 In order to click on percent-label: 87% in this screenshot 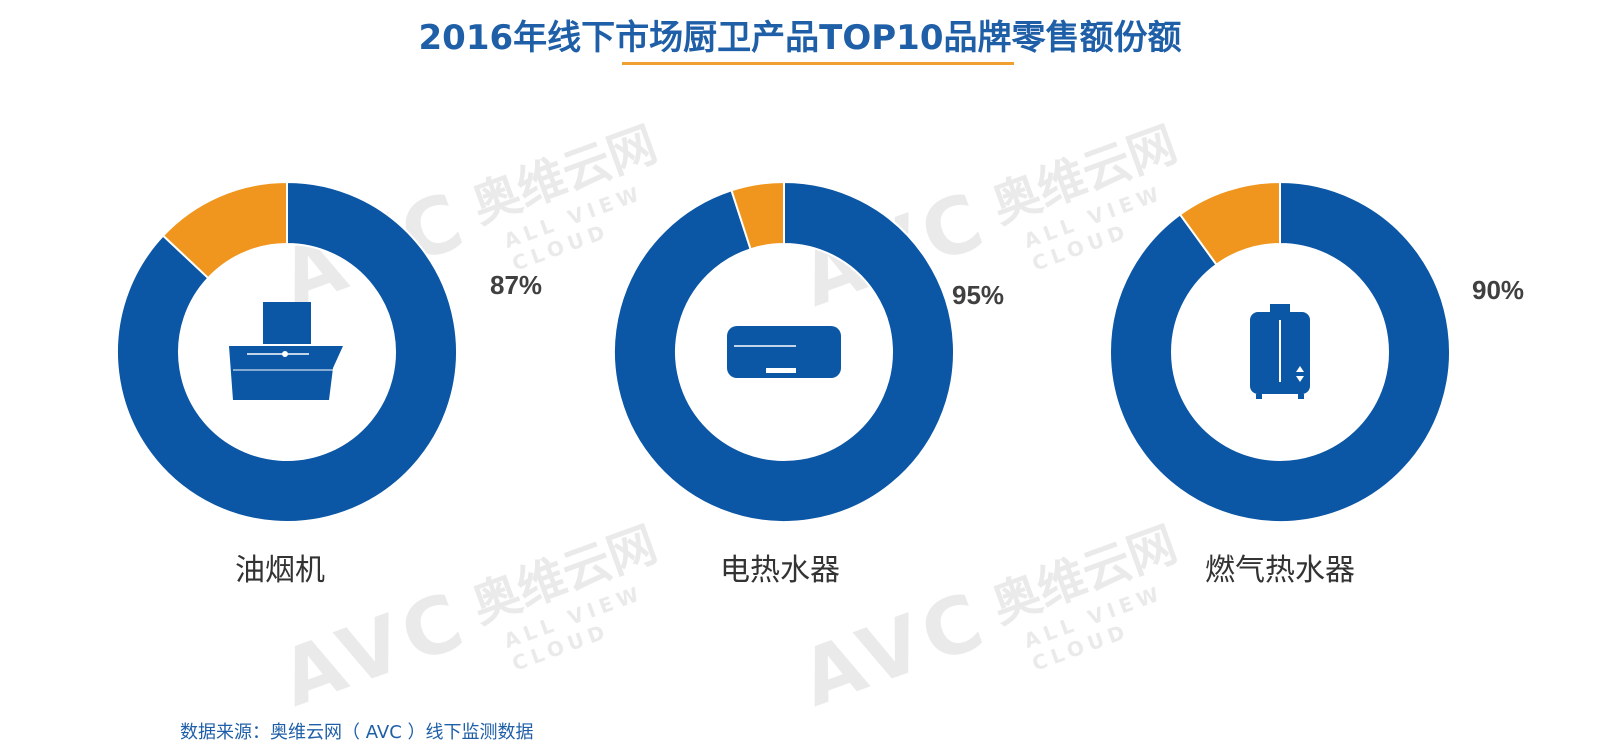, I will do `click(516, 285)`.